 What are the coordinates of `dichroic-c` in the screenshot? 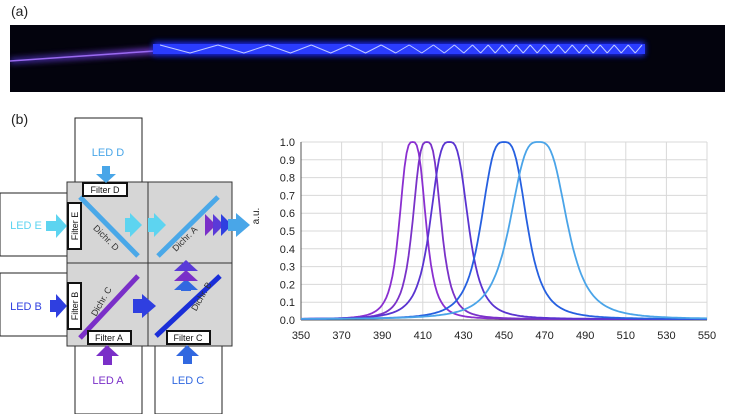 It's located at (109, 307).